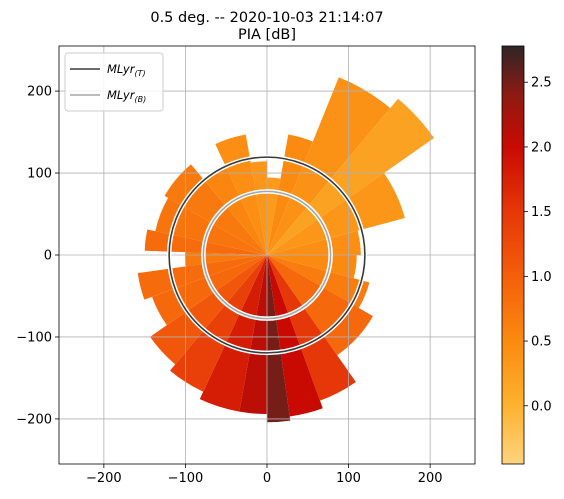 The height and width of the screenshot is (499, 564). I want to click on y-axis: −200 −100 0 100 200, so click(37, 256).